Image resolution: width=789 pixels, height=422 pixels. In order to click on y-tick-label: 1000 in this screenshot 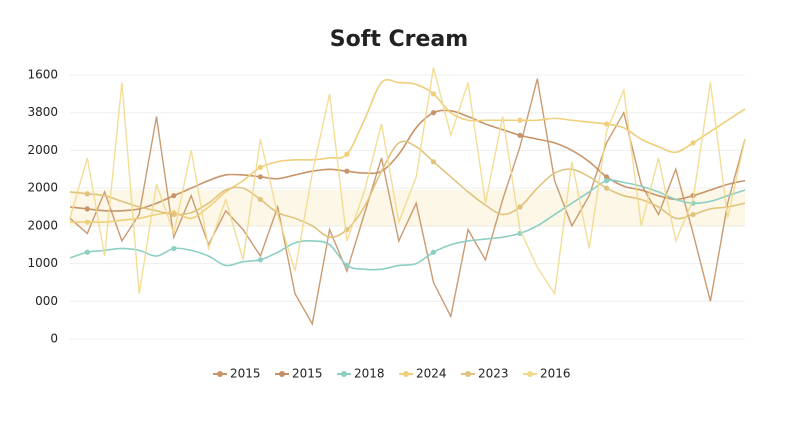, I will do `click(42, 263)`.